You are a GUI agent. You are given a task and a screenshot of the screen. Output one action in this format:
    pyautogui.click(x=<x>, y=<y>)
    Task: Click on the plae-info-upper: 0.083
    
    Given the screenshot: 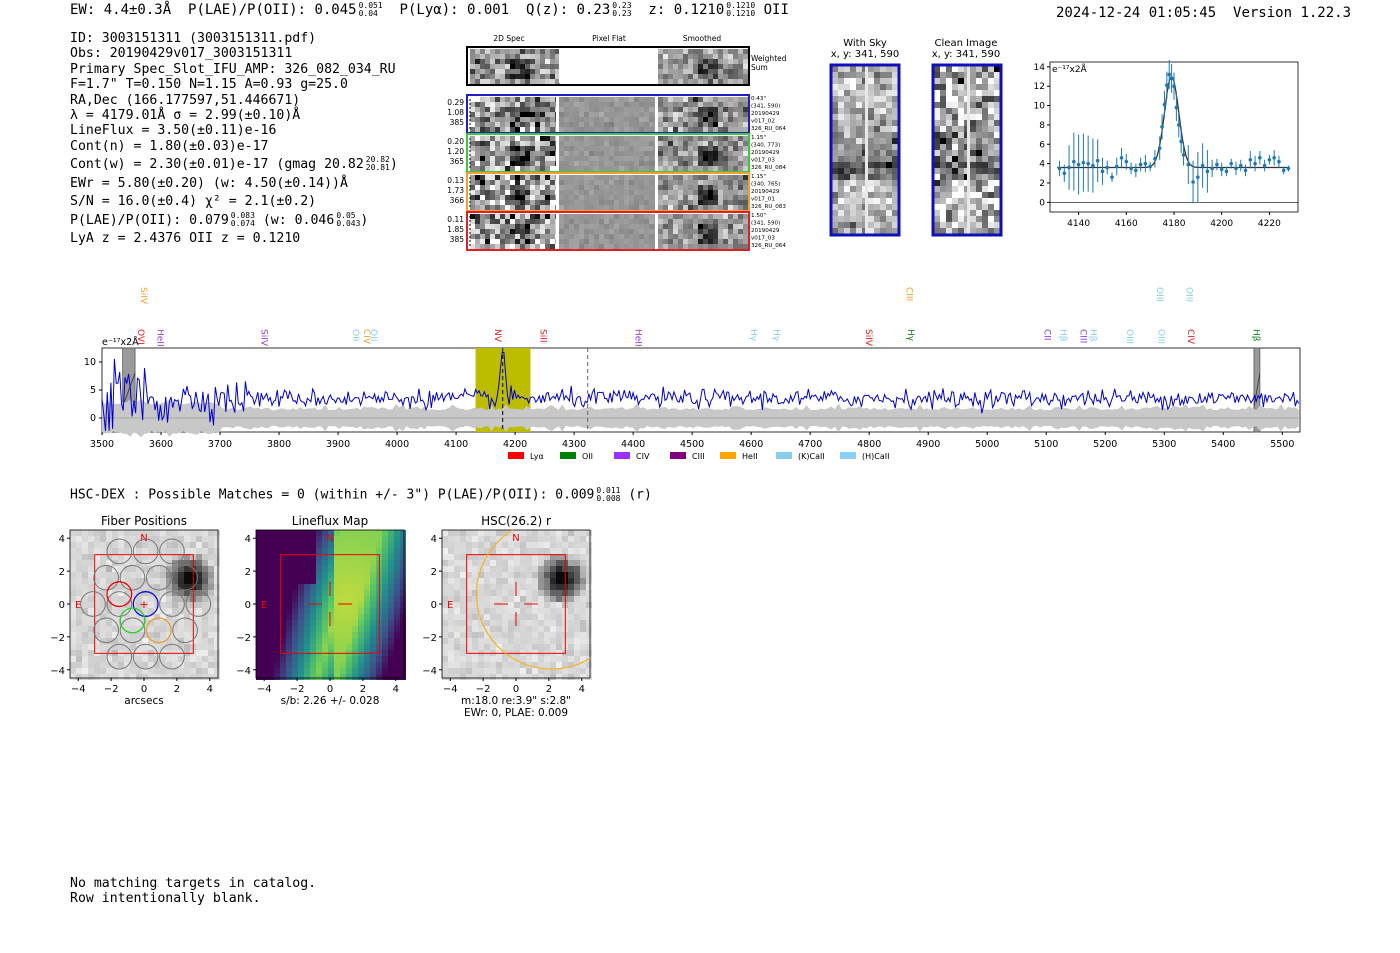 What is the action you would take?
    pyautogui.click(x=242, y=216)
    